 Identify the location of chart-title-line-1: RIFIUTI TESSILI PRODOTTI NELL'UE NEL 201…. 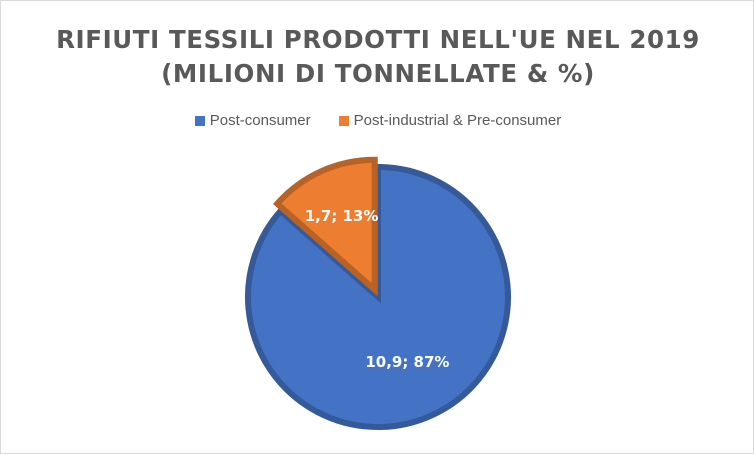
(378, 39).